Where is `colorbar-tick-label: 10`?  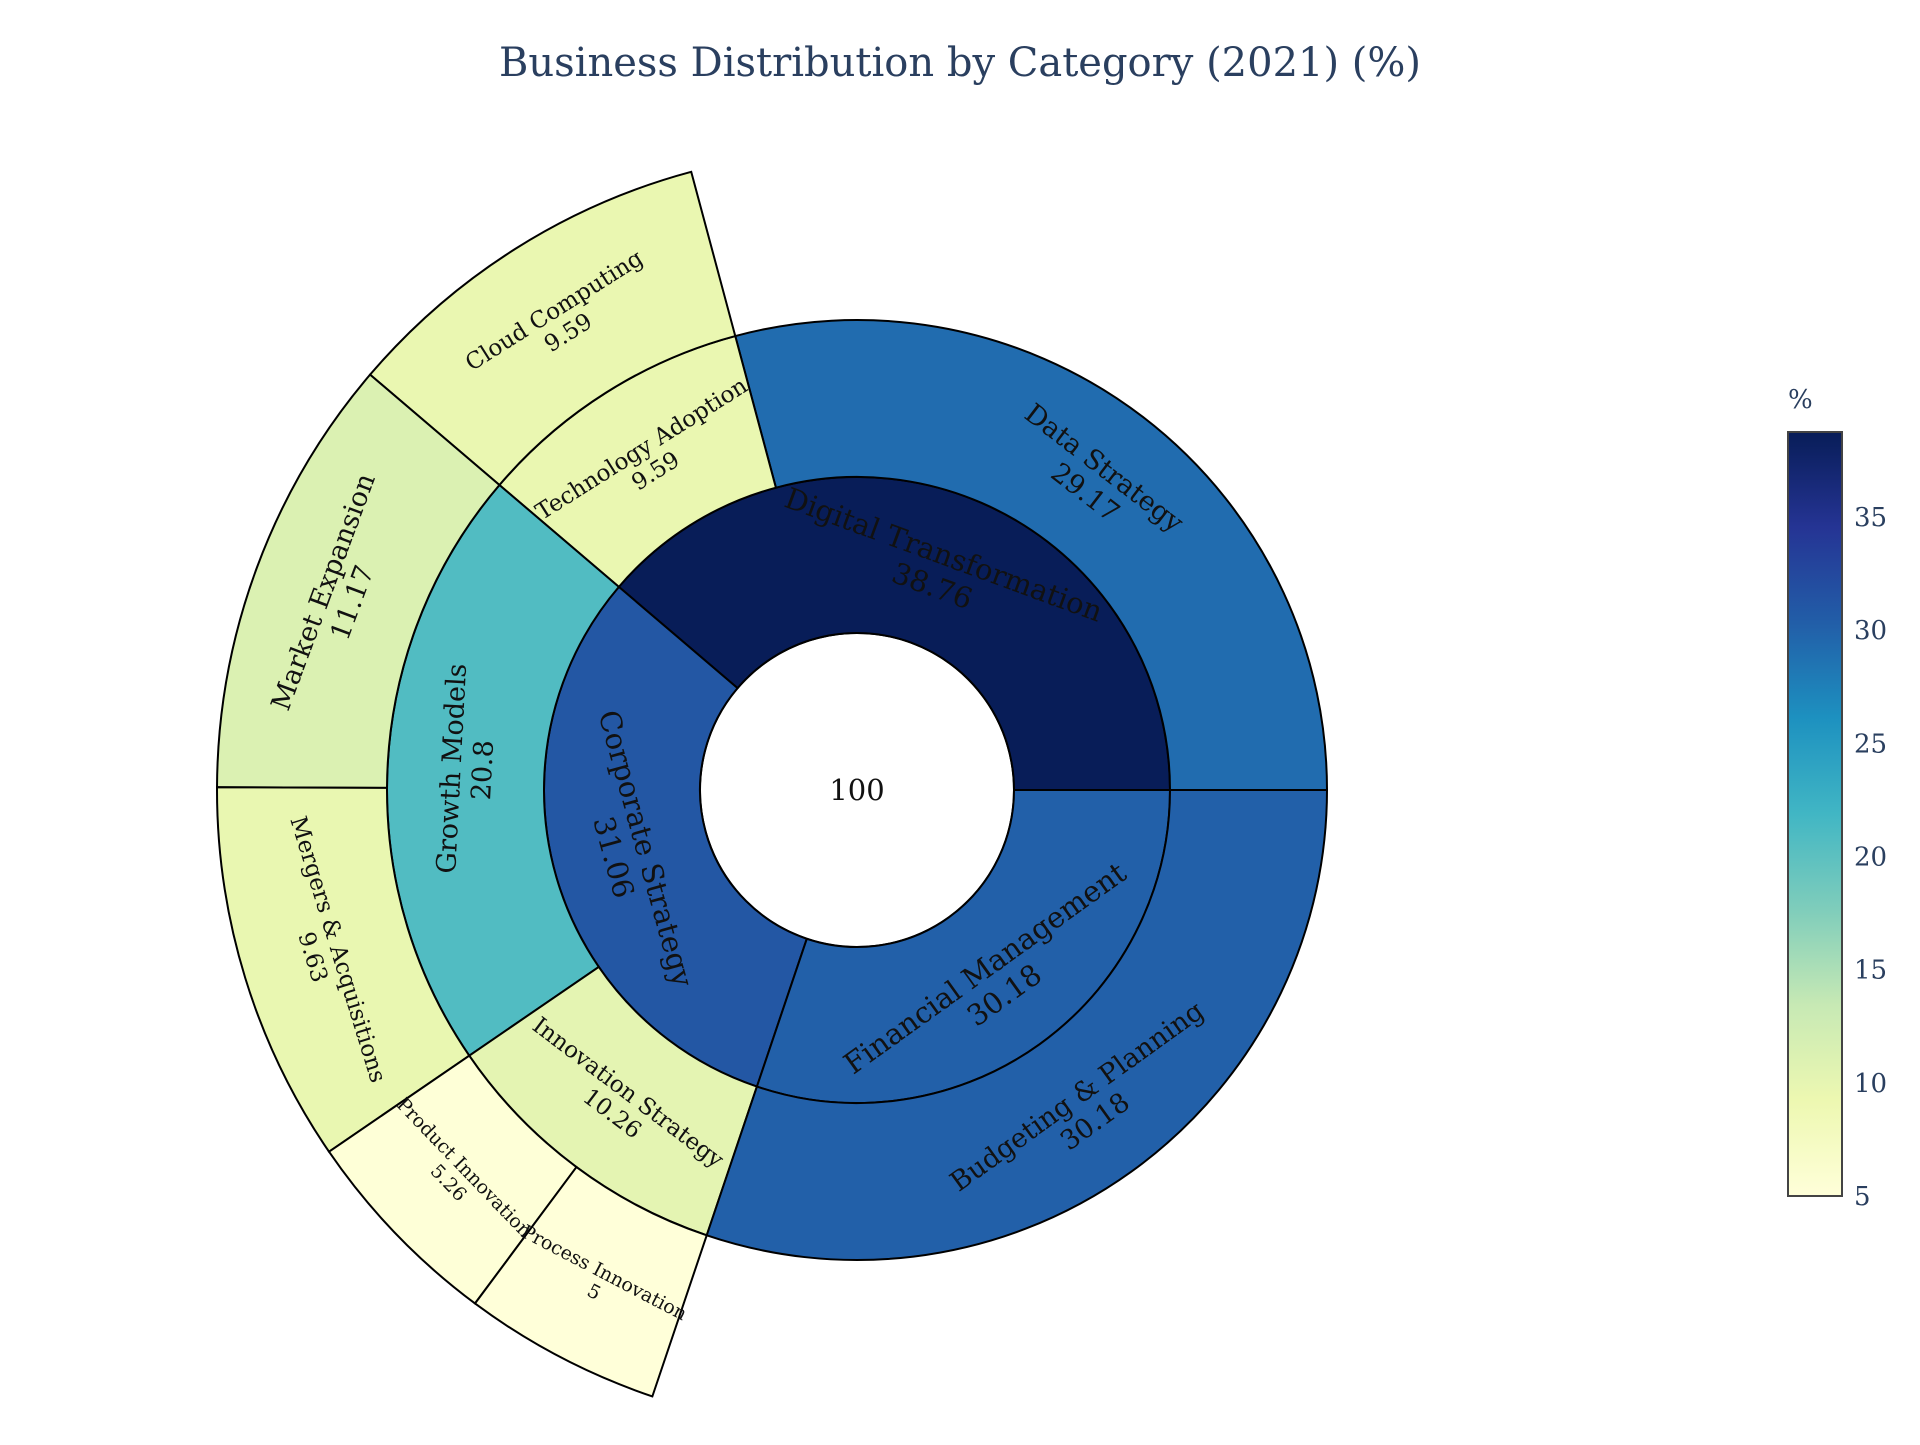 colorbar-tick-label: 10 is located at coordinates (1870, 1084).